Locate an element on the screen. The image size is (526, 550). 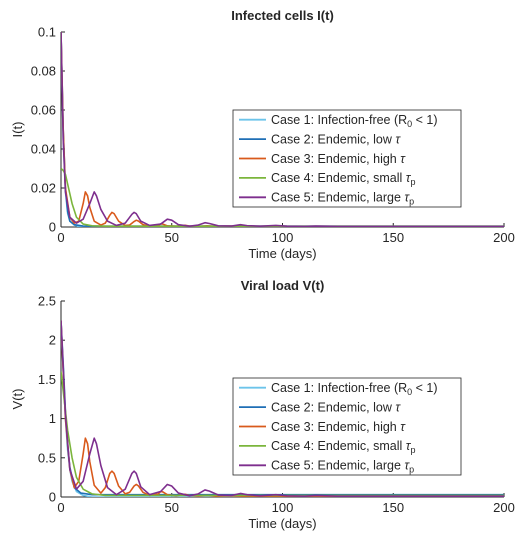
y-tick-label: 0.5 is located at coordinates (47, 457).